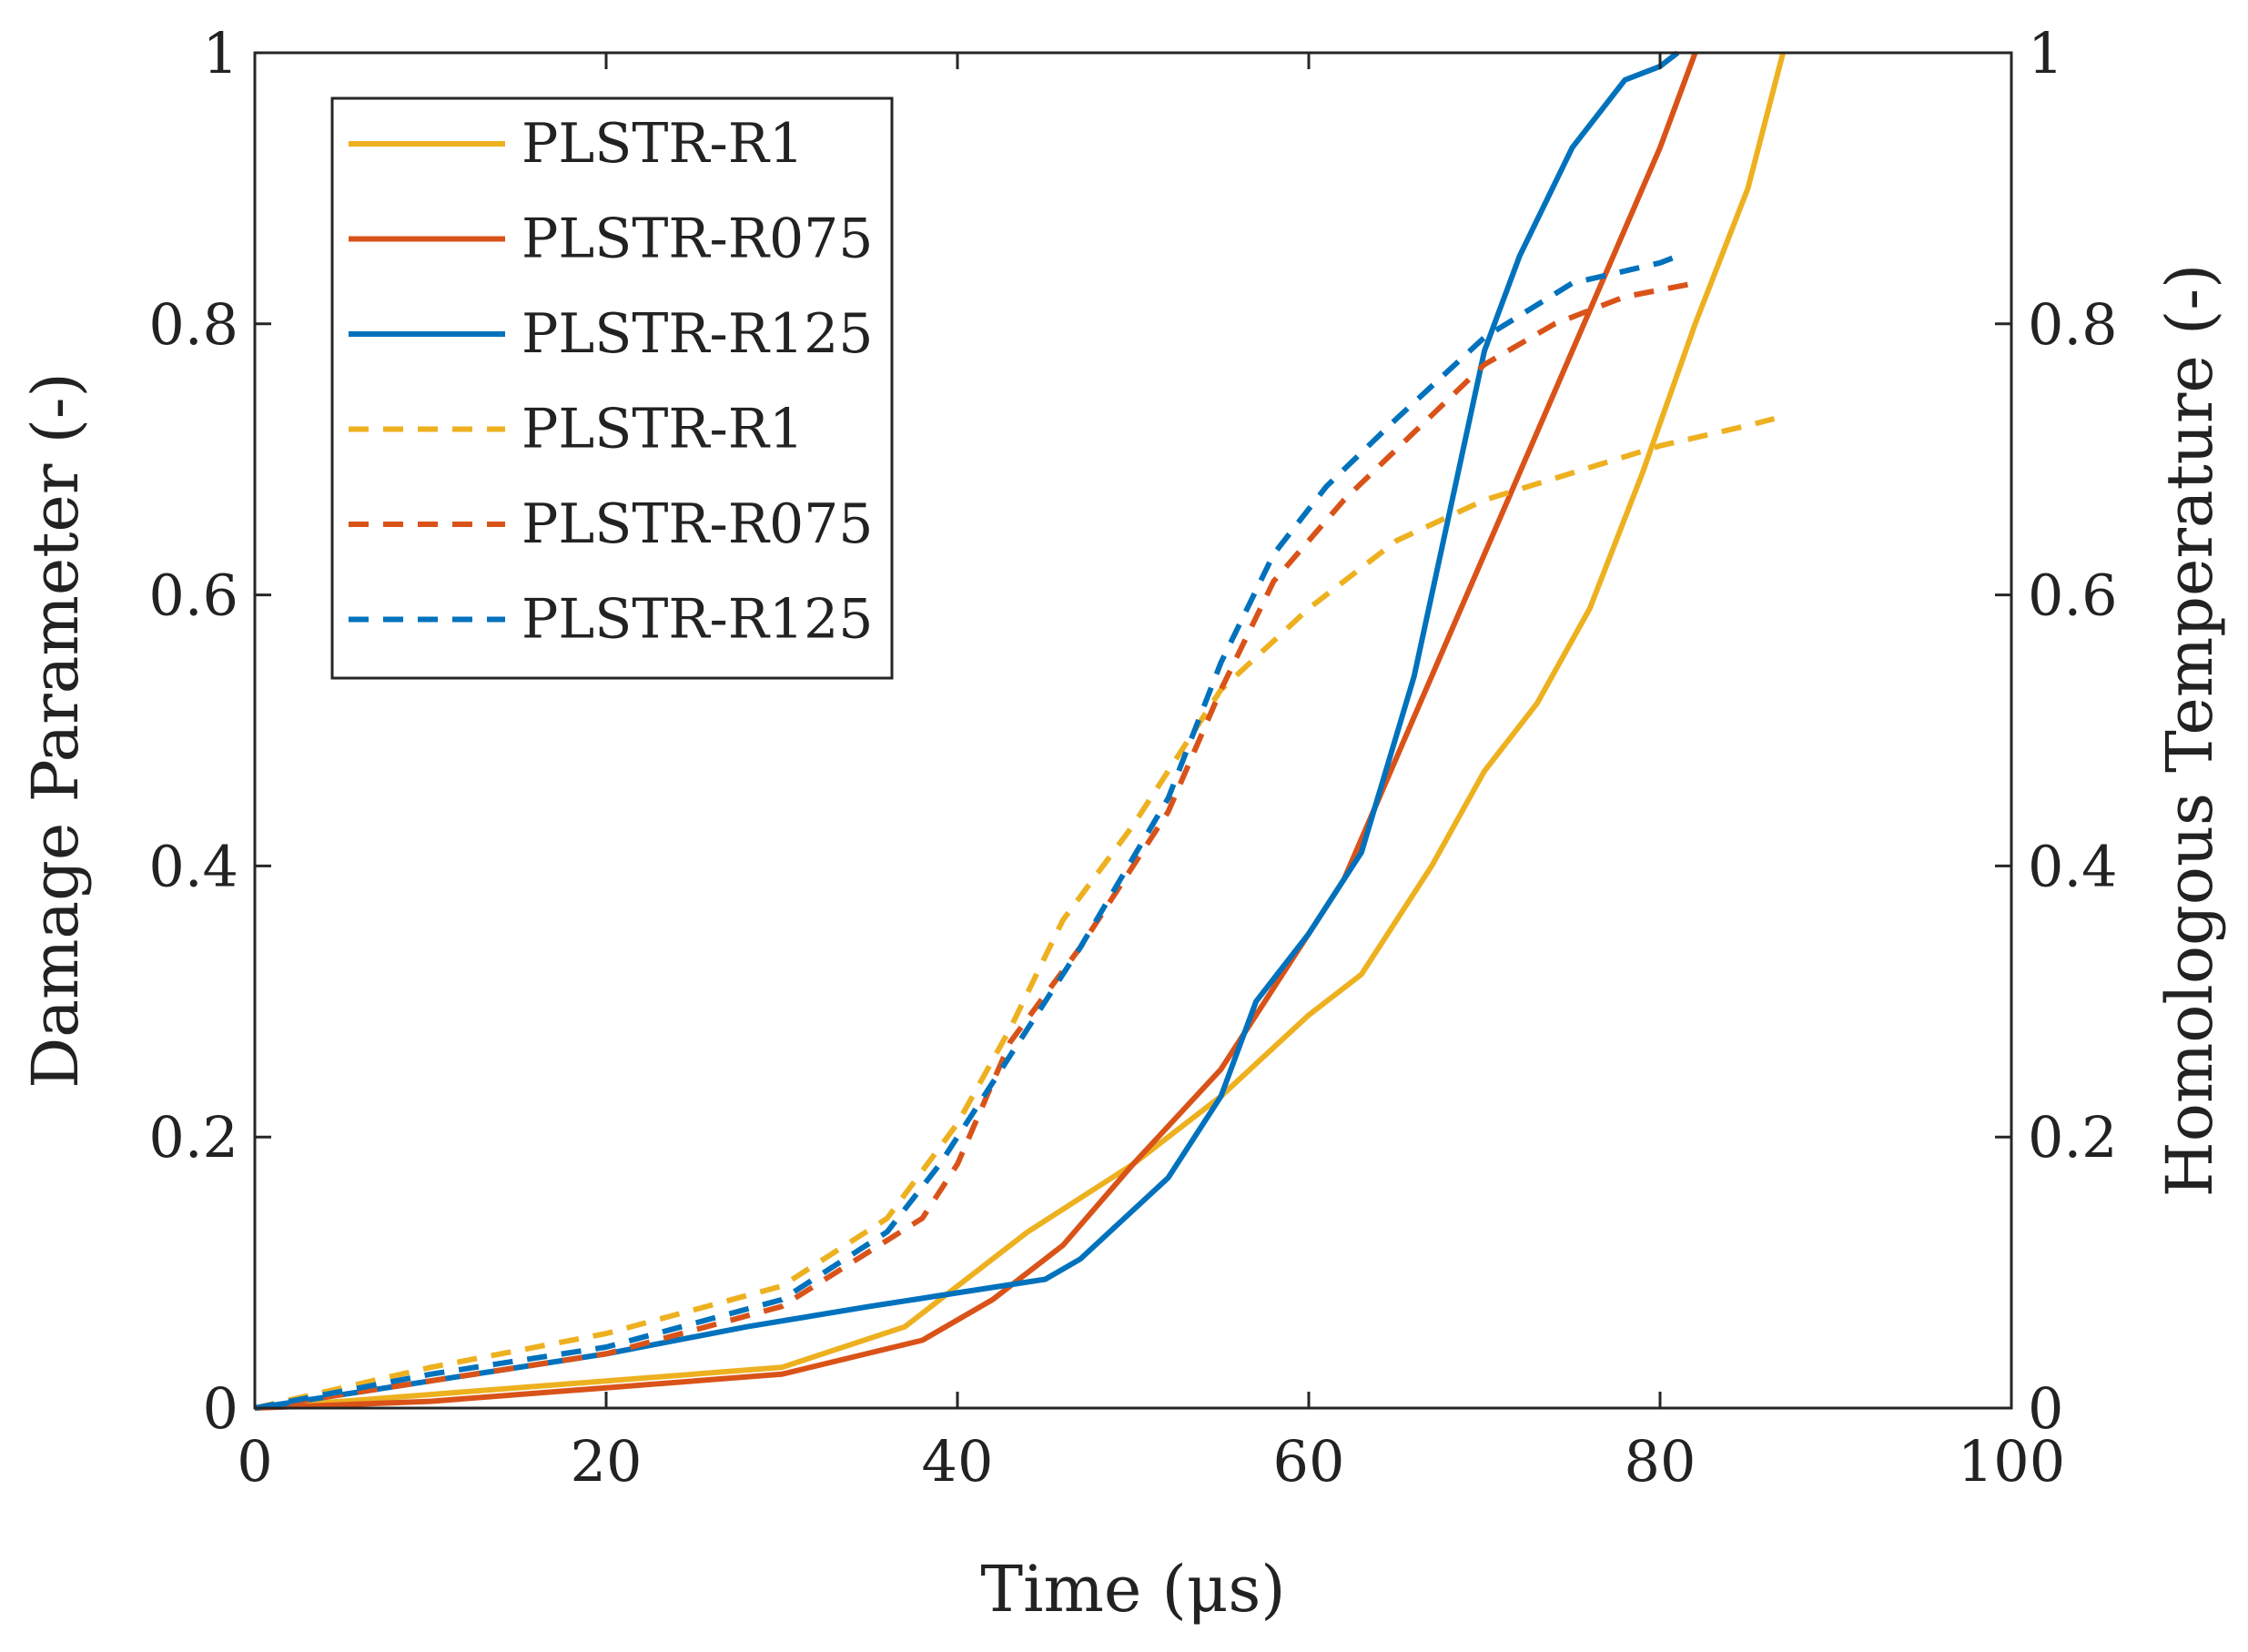 The height and width of the screenshot is (1652, 2248). I want to click on y-tick-label: 0, so click(220, 1409).